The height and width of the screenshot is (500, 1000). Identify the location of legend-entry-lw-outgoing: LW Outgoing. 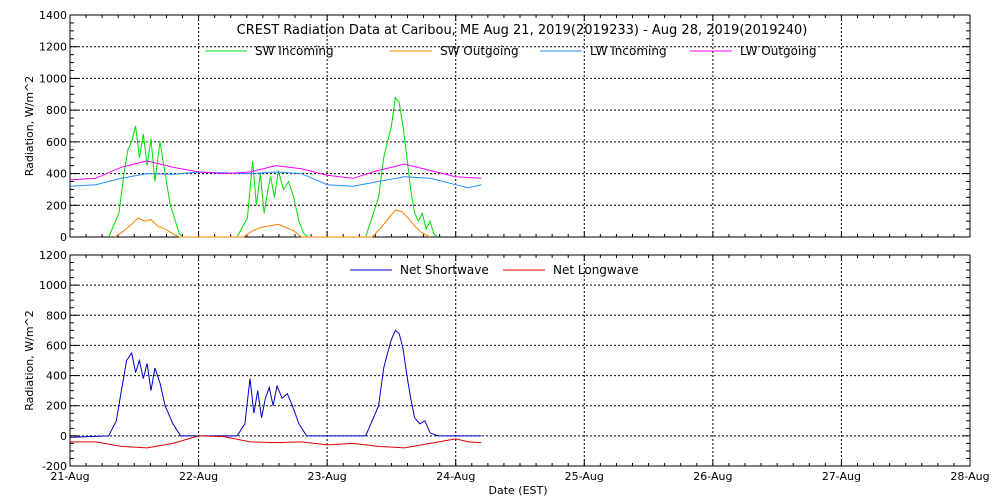
(778, 51).